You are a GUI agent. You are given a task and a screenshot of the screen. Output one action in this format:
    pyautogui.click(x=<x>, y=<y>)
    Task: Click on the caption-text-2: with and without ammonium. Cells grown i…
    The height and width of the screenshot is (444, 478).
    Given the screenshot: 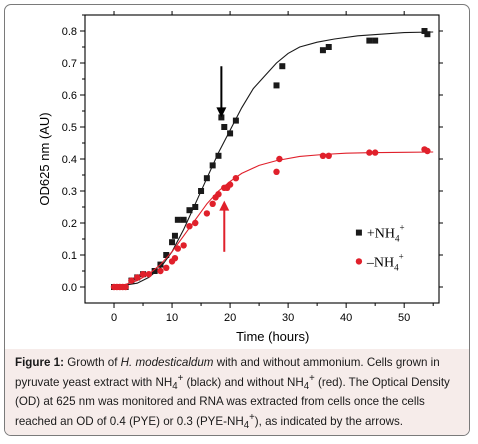 What is the action you would take?
    pyautogui.click(x=227, y=372)
    